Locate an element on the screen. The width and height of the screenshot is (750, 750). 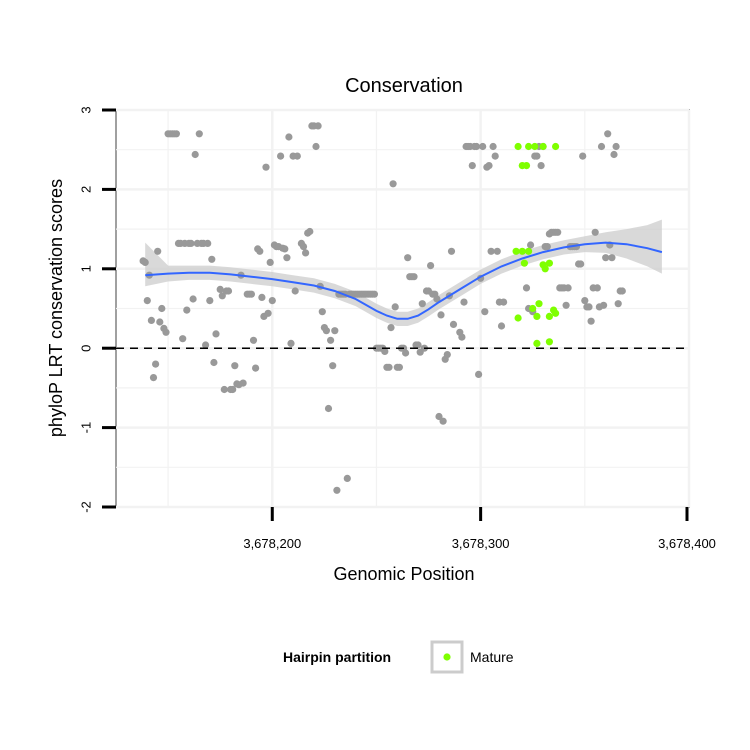
y-axis-title: phyloP LRT conservation scores is located at coordinates (56, 308).